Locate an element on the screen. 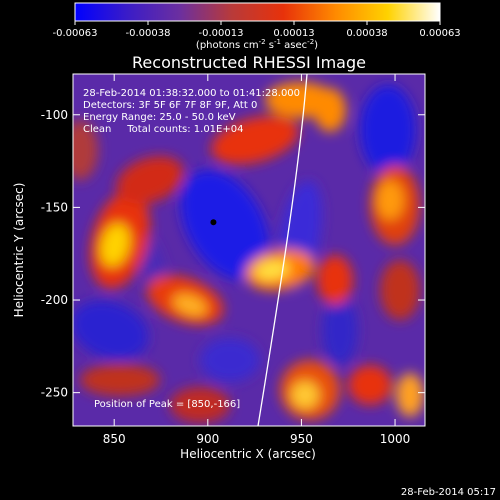 The image size is (500, 500). peak-position-label: Position of Peak = [850,-166] is located at coordinates (167, 404).